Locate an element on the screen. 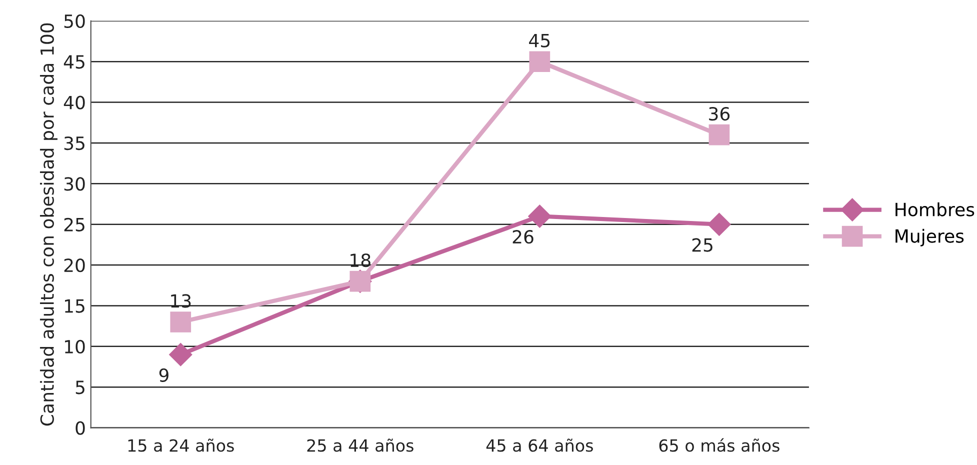 This screenshot has height=465, width=977. y-tick-label: 5 is located at coordinates (80, 387).